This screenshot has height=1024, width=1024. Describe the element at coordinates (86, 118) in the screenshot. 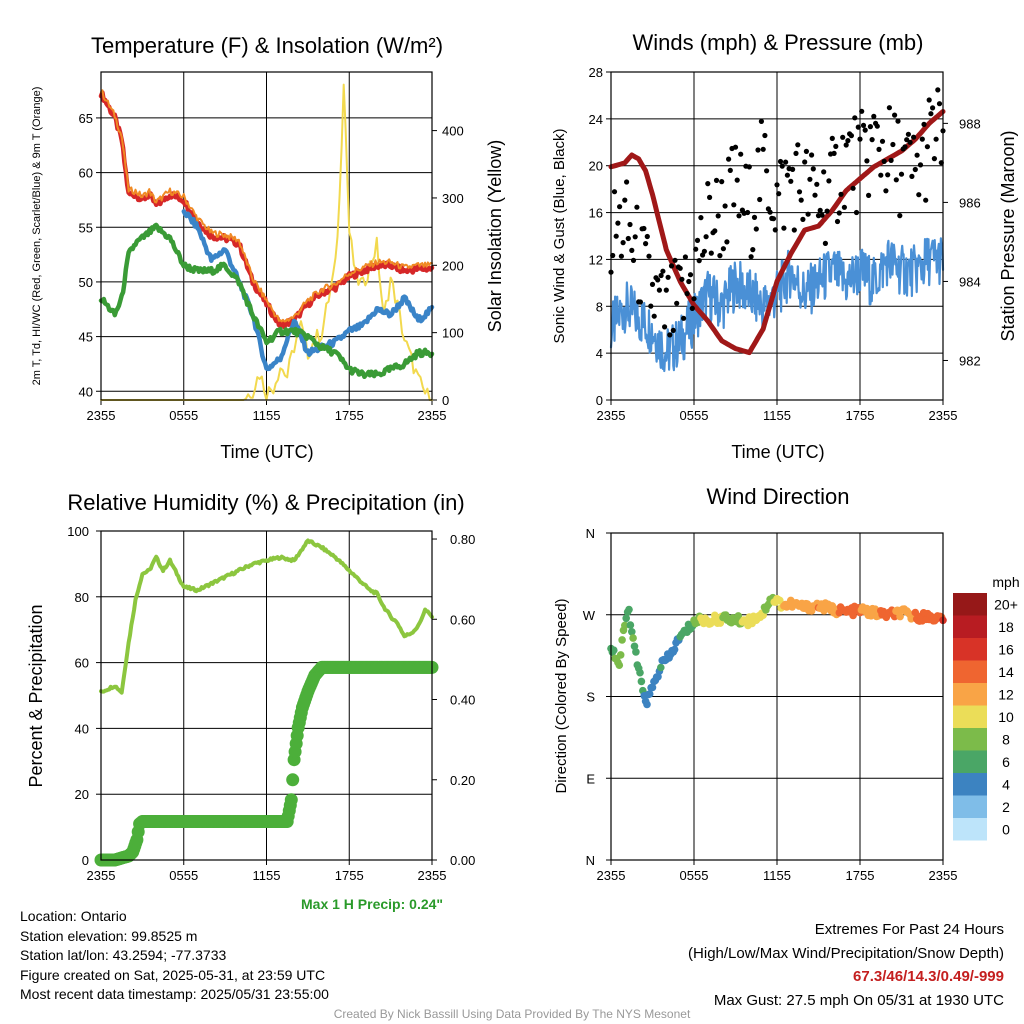

I see `y-tick-label: 65` at that location.